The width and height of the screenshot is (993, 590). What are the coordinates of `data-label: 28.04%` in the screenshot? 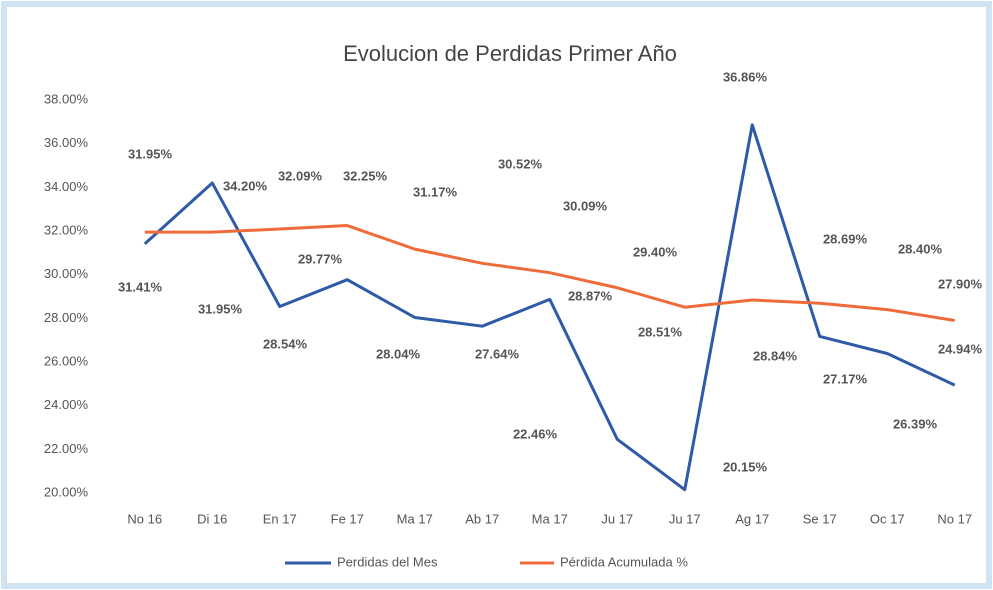 It's located at (398, 353).